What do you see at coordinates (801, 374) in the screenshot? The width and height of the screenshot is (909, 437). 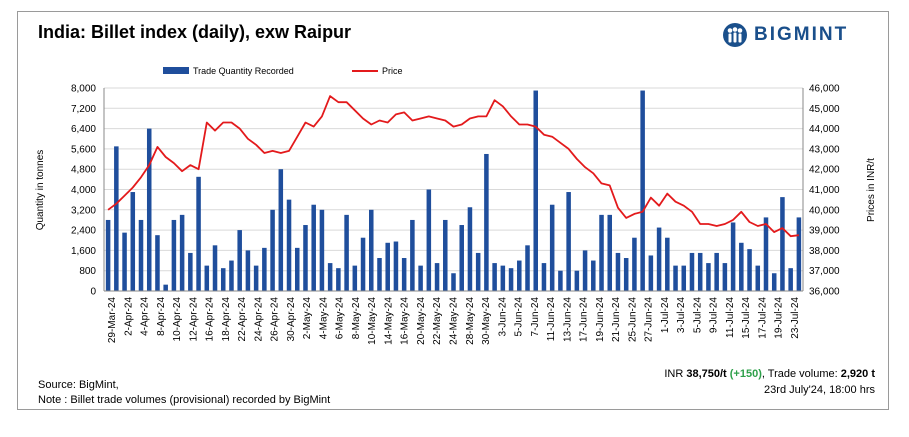 I see `volume-label: , Trade volume:` at bounding box center [801, 374].